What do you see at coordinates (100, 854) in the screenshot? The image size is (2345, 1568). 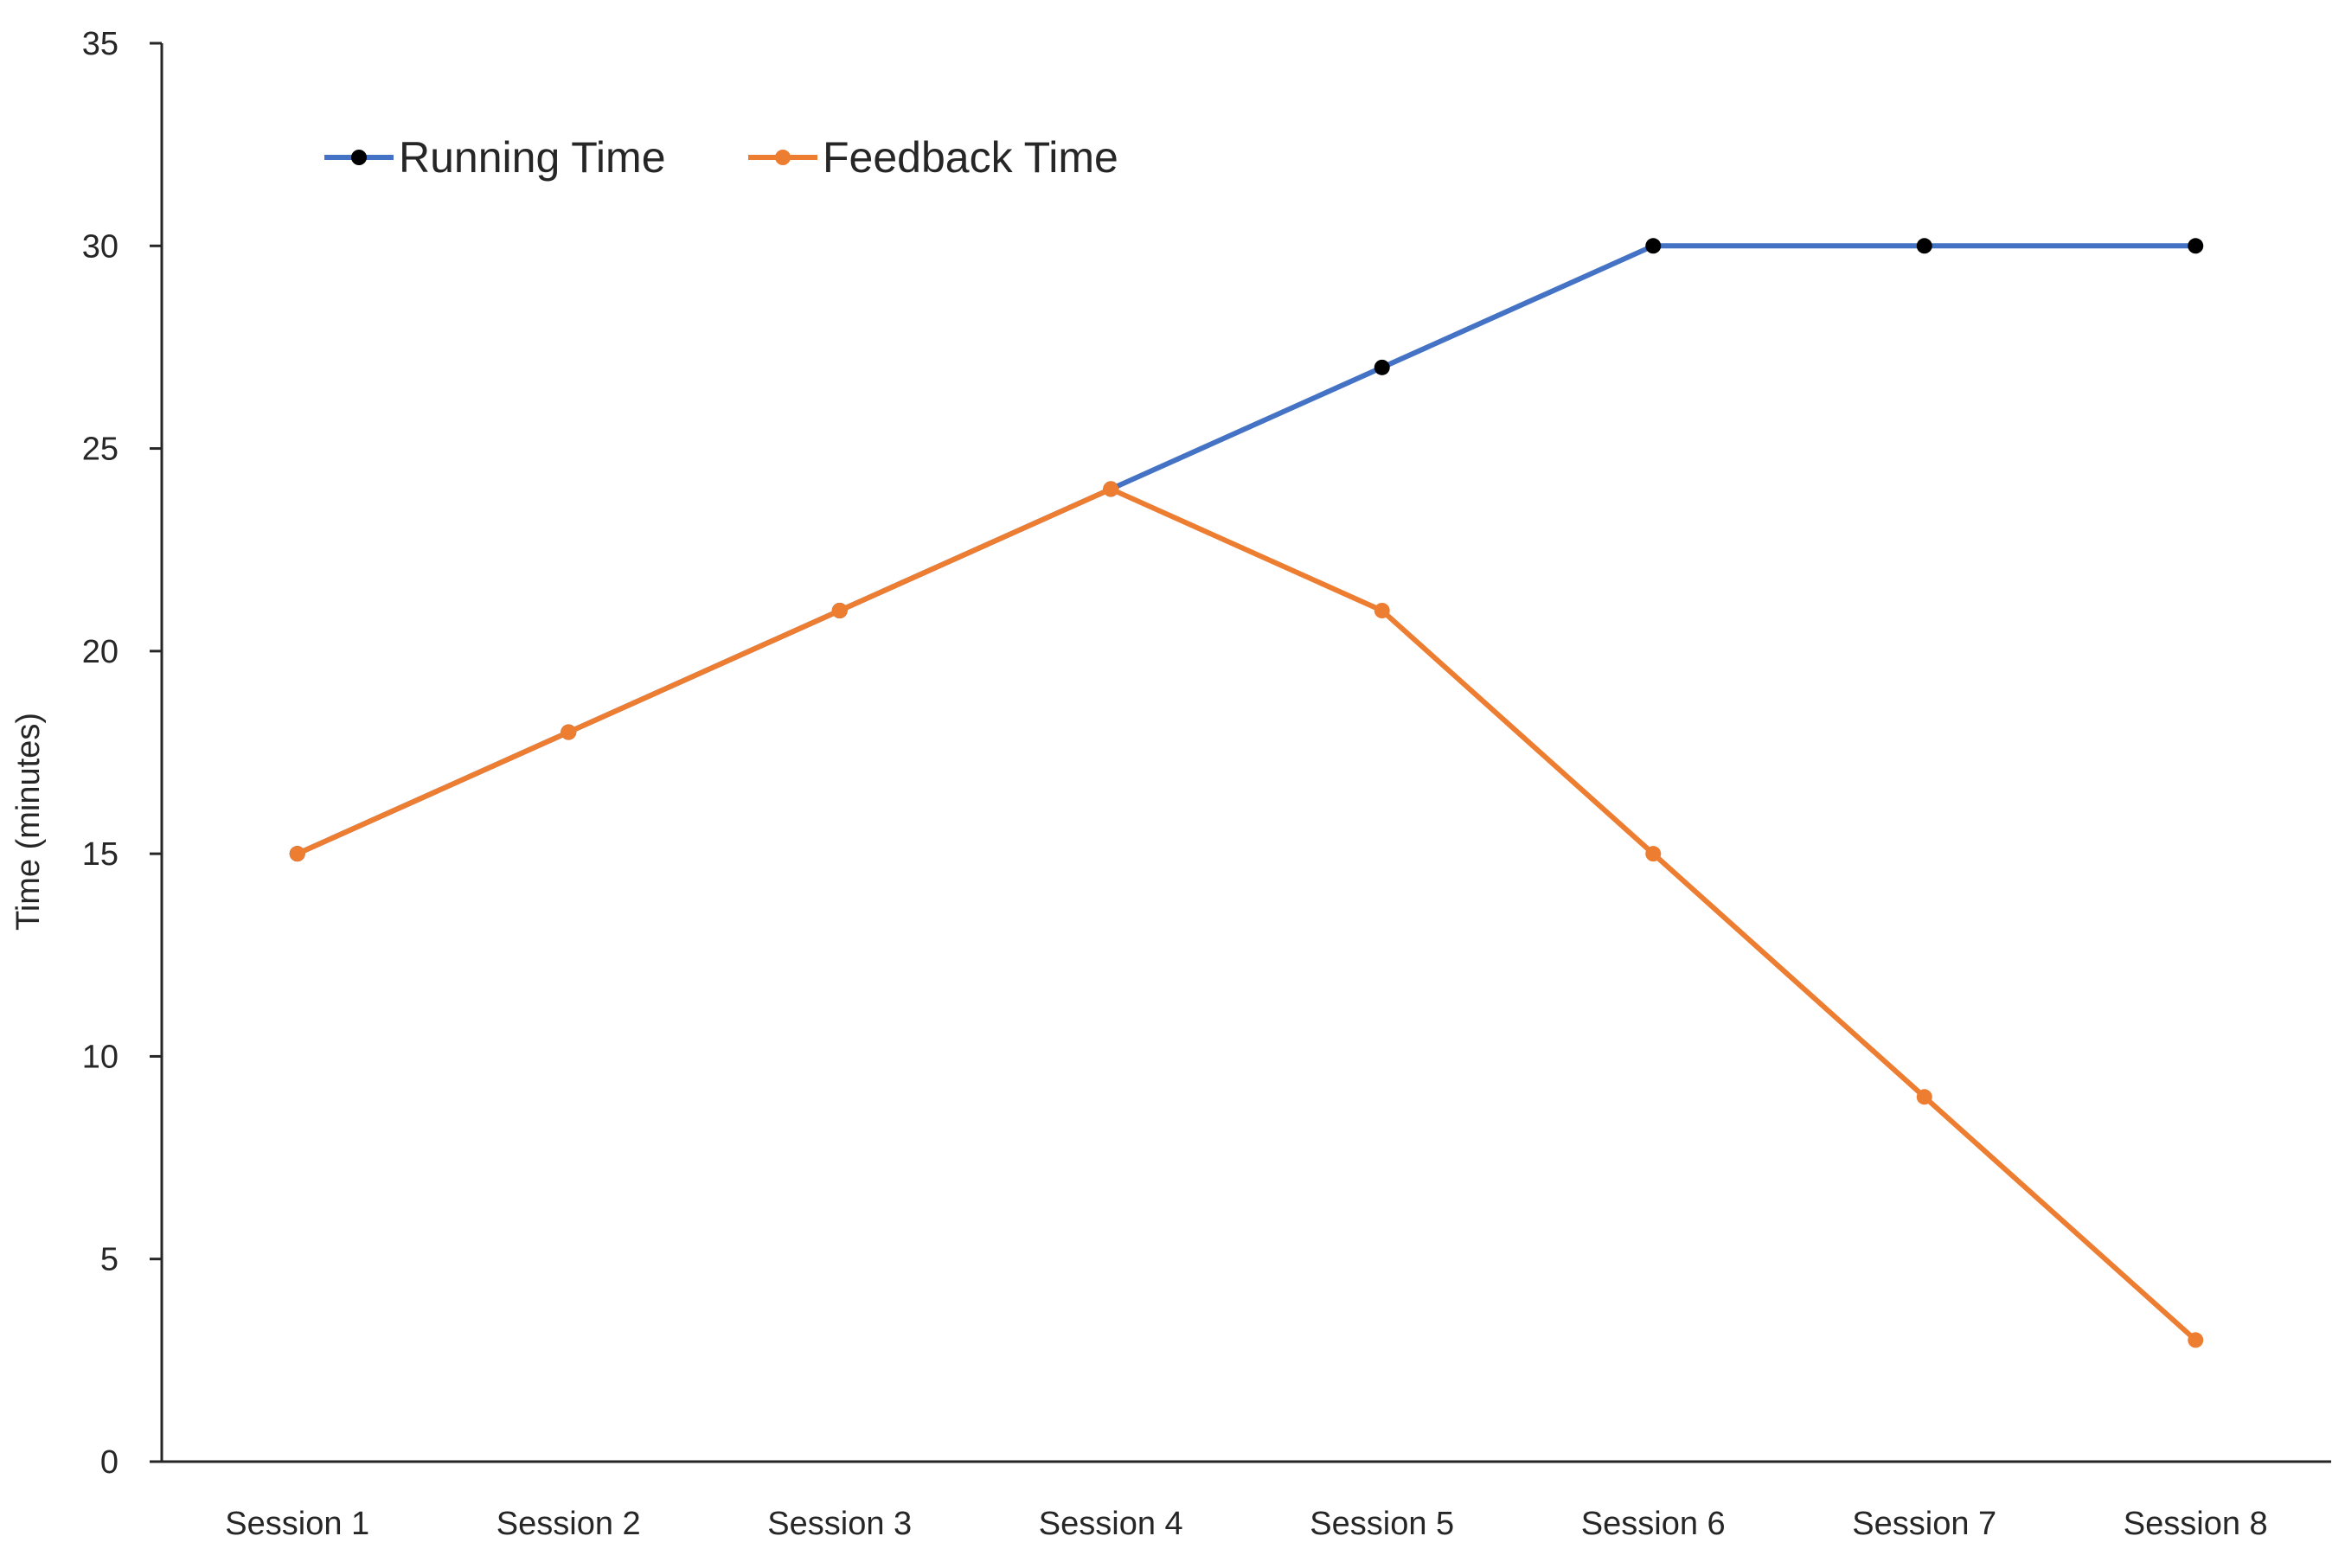 I see `y-tick-label: 15` at bounding box center [100, 854].